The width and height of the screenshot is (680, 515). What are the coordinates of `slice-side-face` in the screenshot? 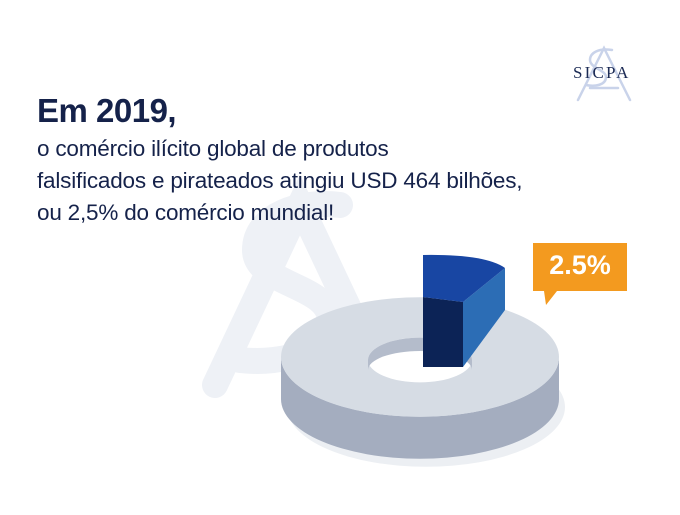 It's located at (484, 317).